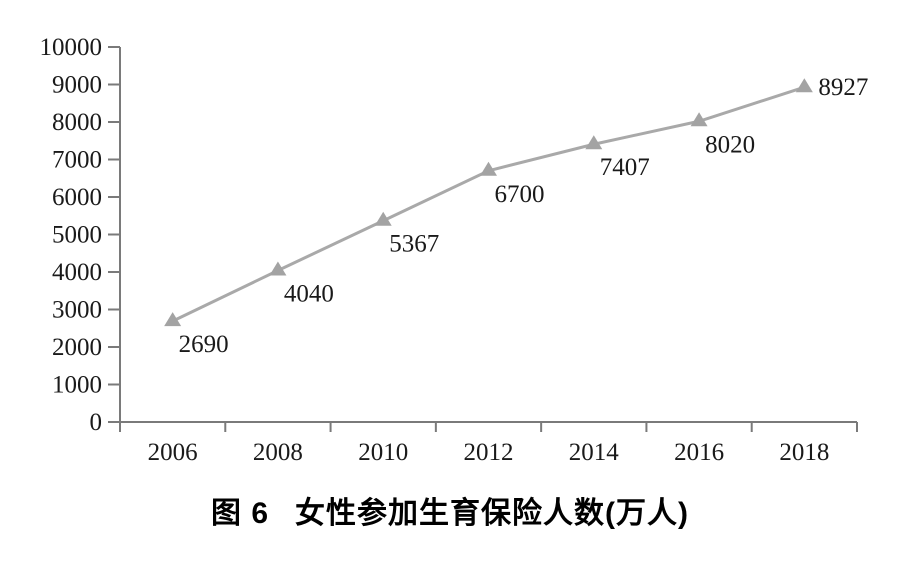 The width and height of the screenshot is (900, 563). What do you see at coordinates (383, 452) in the screenshot?
I see `x-tick-label: 2010` at bounding box center [383, 452].